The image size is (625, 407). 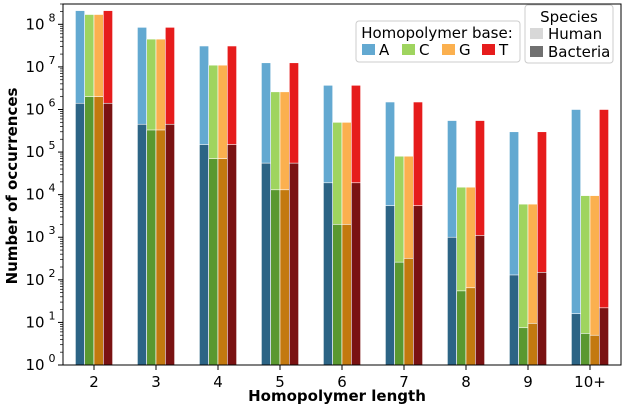 I want to click on y-tick-exponent: 6, so click(x=52, y=102).